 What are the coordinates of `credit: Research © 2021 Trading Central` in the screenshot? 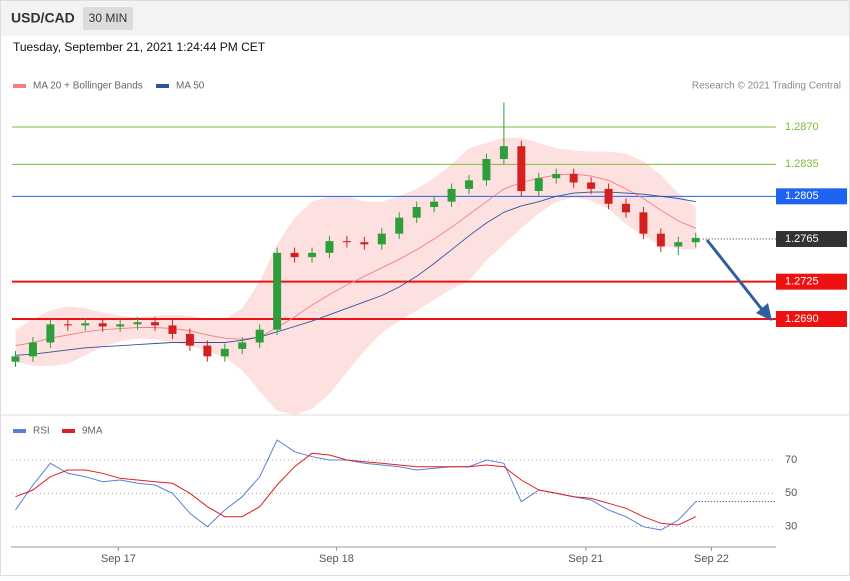 It's located at (766, 86).